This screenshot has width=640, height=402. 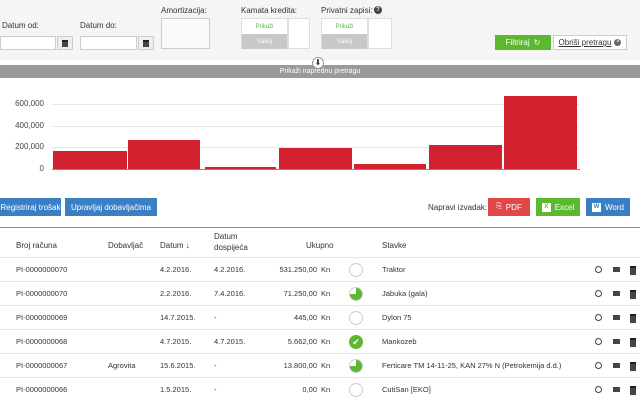 I want to click on header-supplier: Dobavljač, so click(x=126, y=245).